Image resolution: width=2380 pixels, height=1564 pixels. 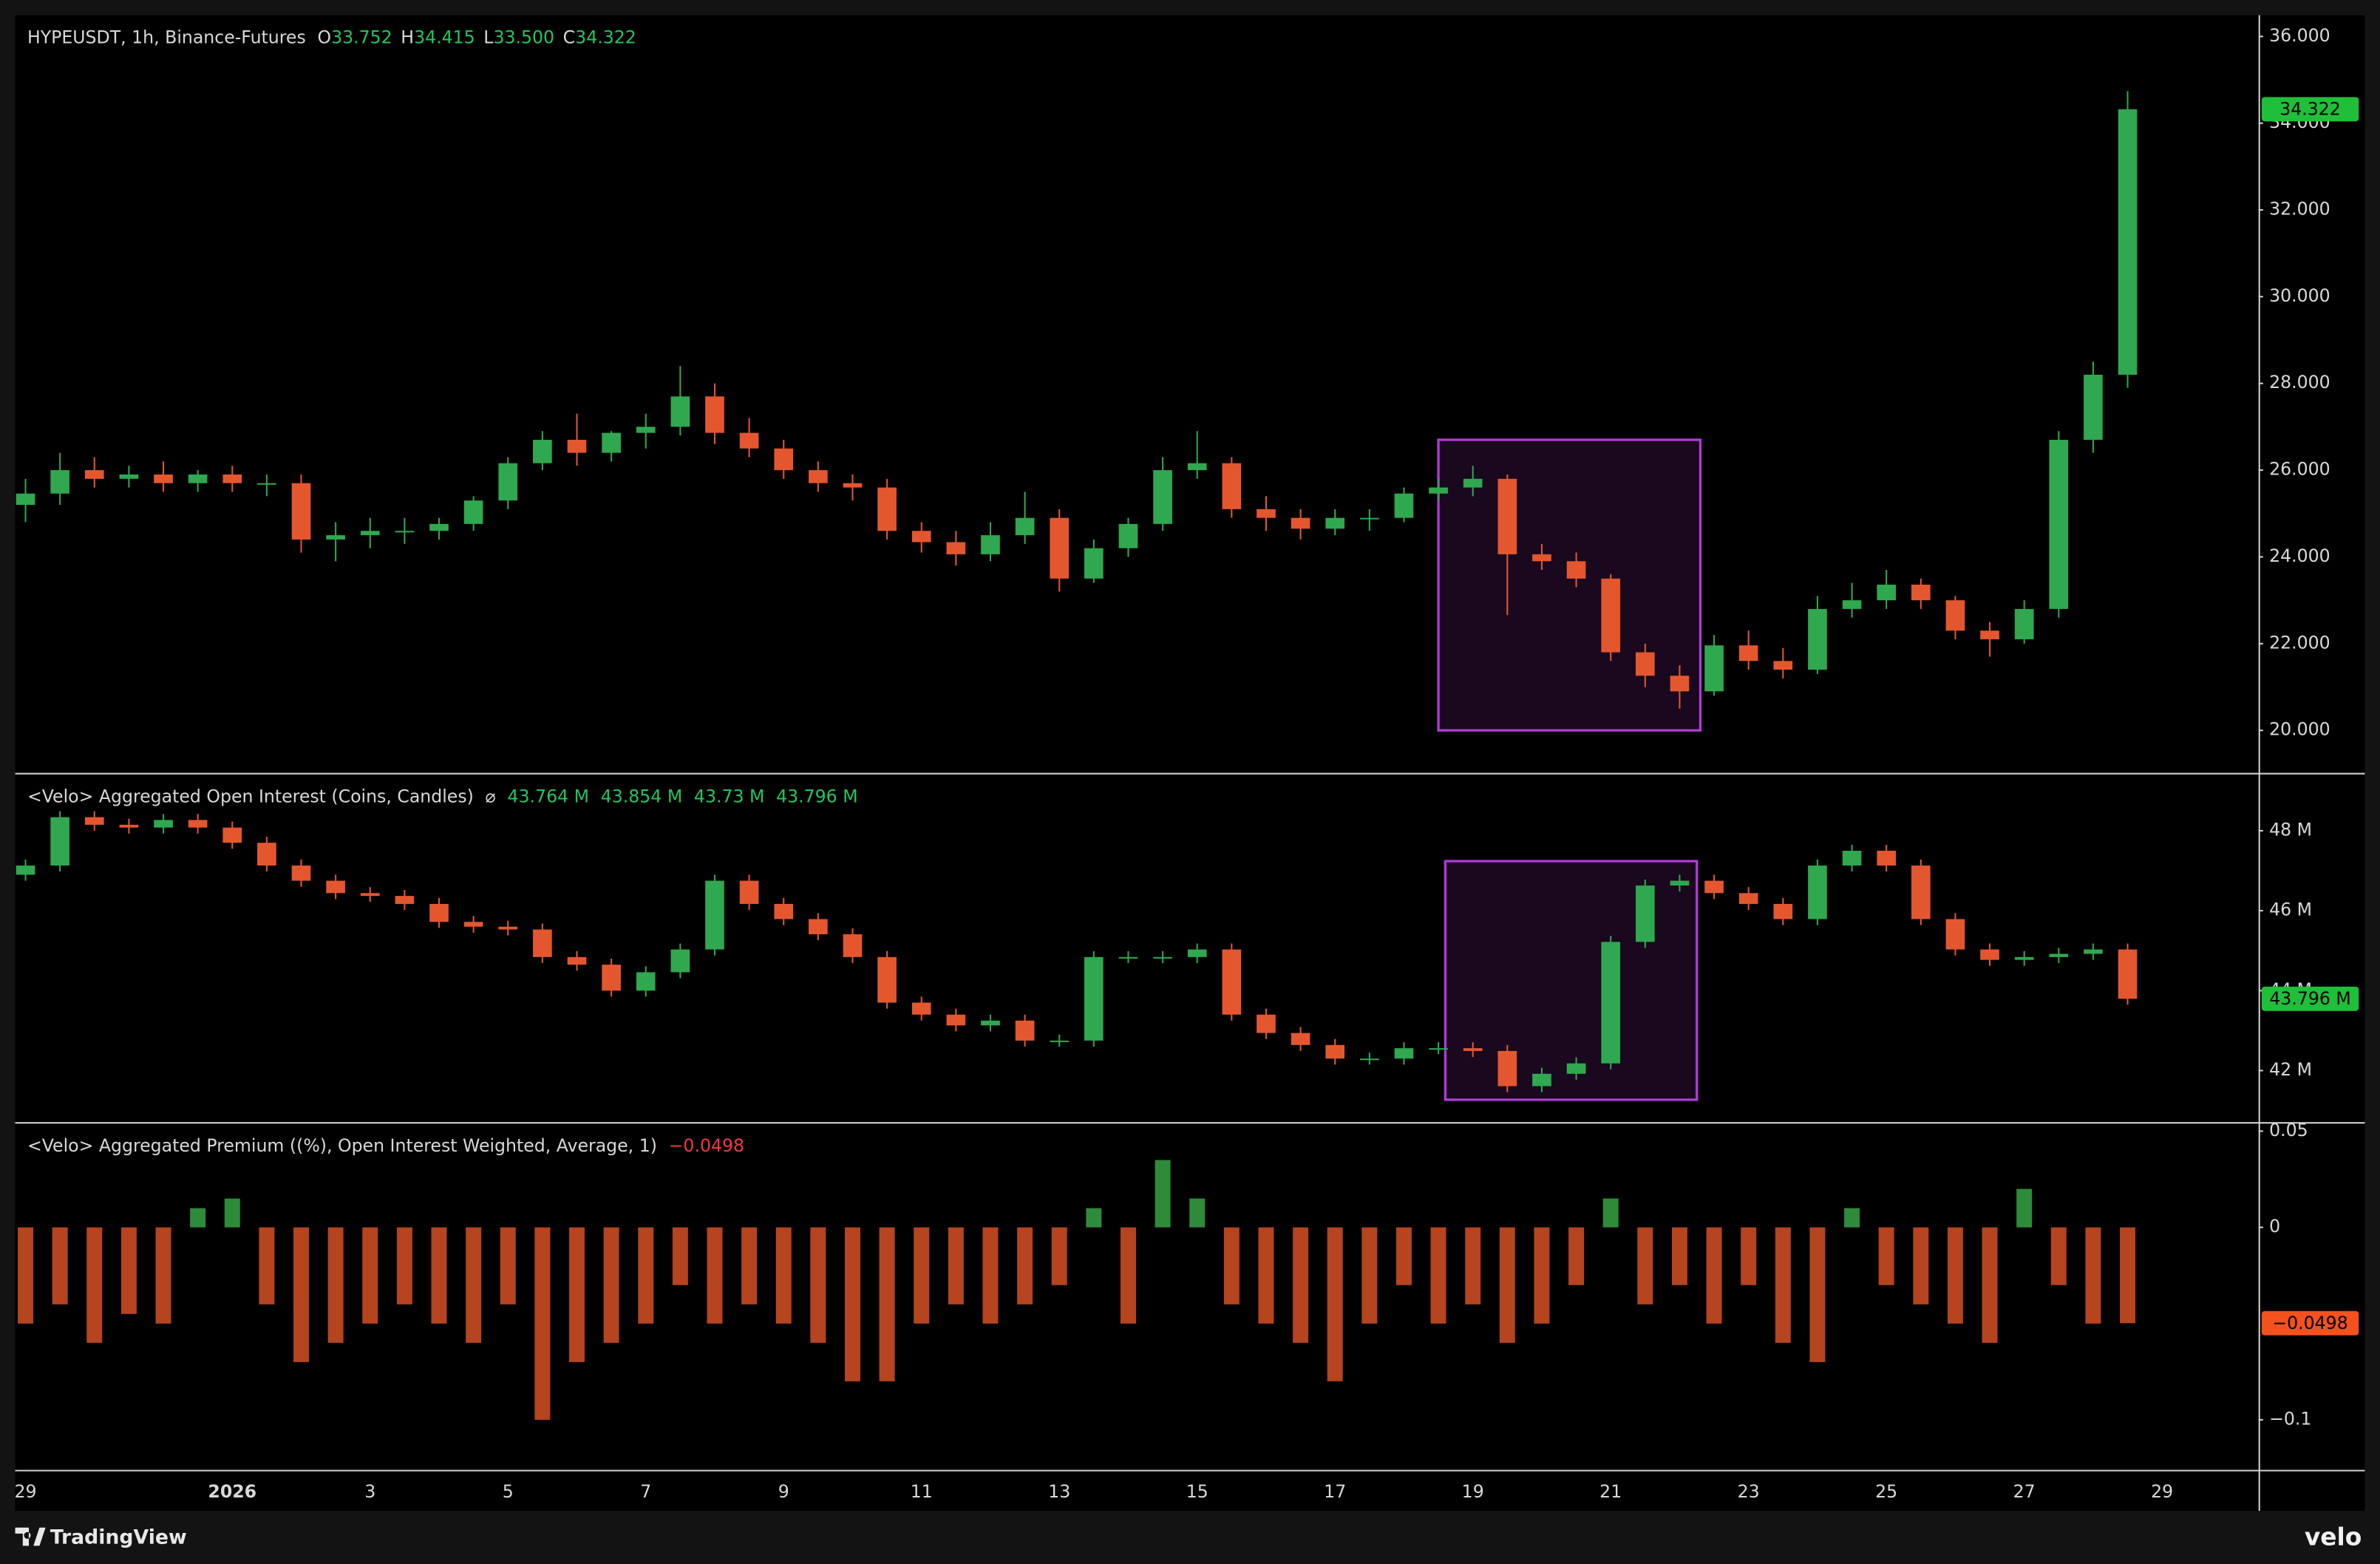 I want to click on last-value-label: 43.796 M, so click(x=2309, y=998).